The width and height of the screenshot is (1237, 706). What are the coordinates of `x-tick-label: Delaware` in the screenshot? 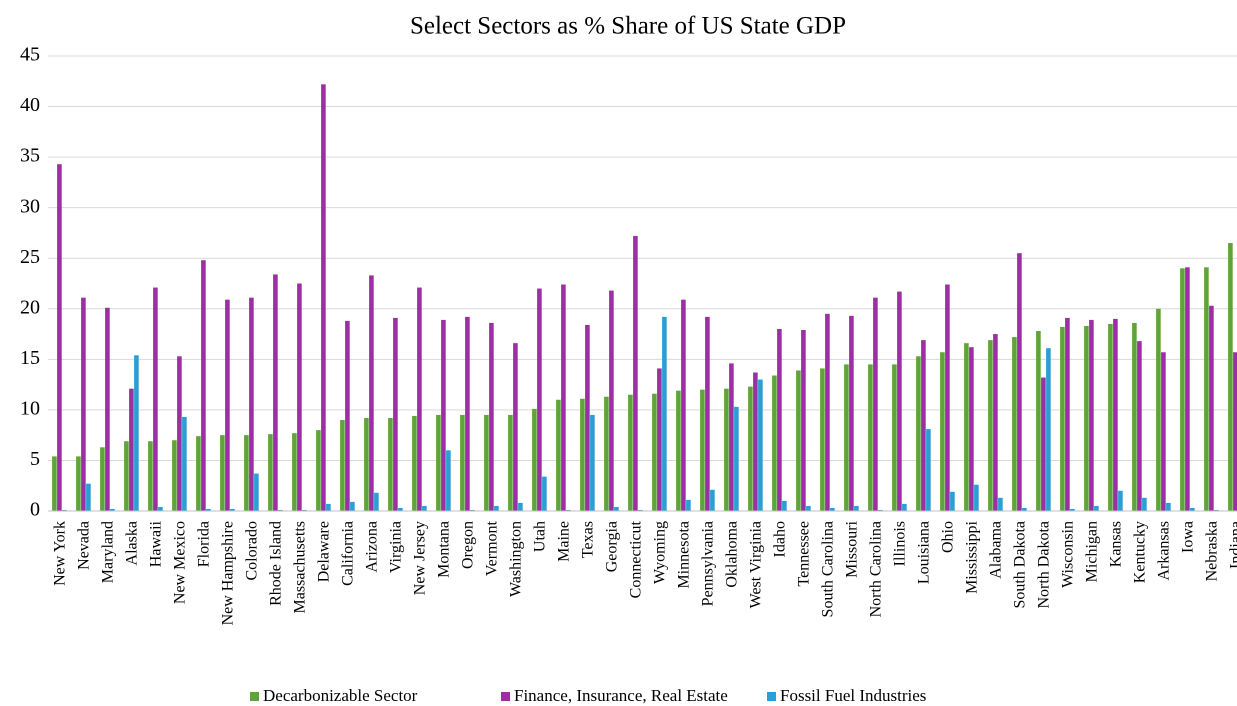 It's located at (324, 551).